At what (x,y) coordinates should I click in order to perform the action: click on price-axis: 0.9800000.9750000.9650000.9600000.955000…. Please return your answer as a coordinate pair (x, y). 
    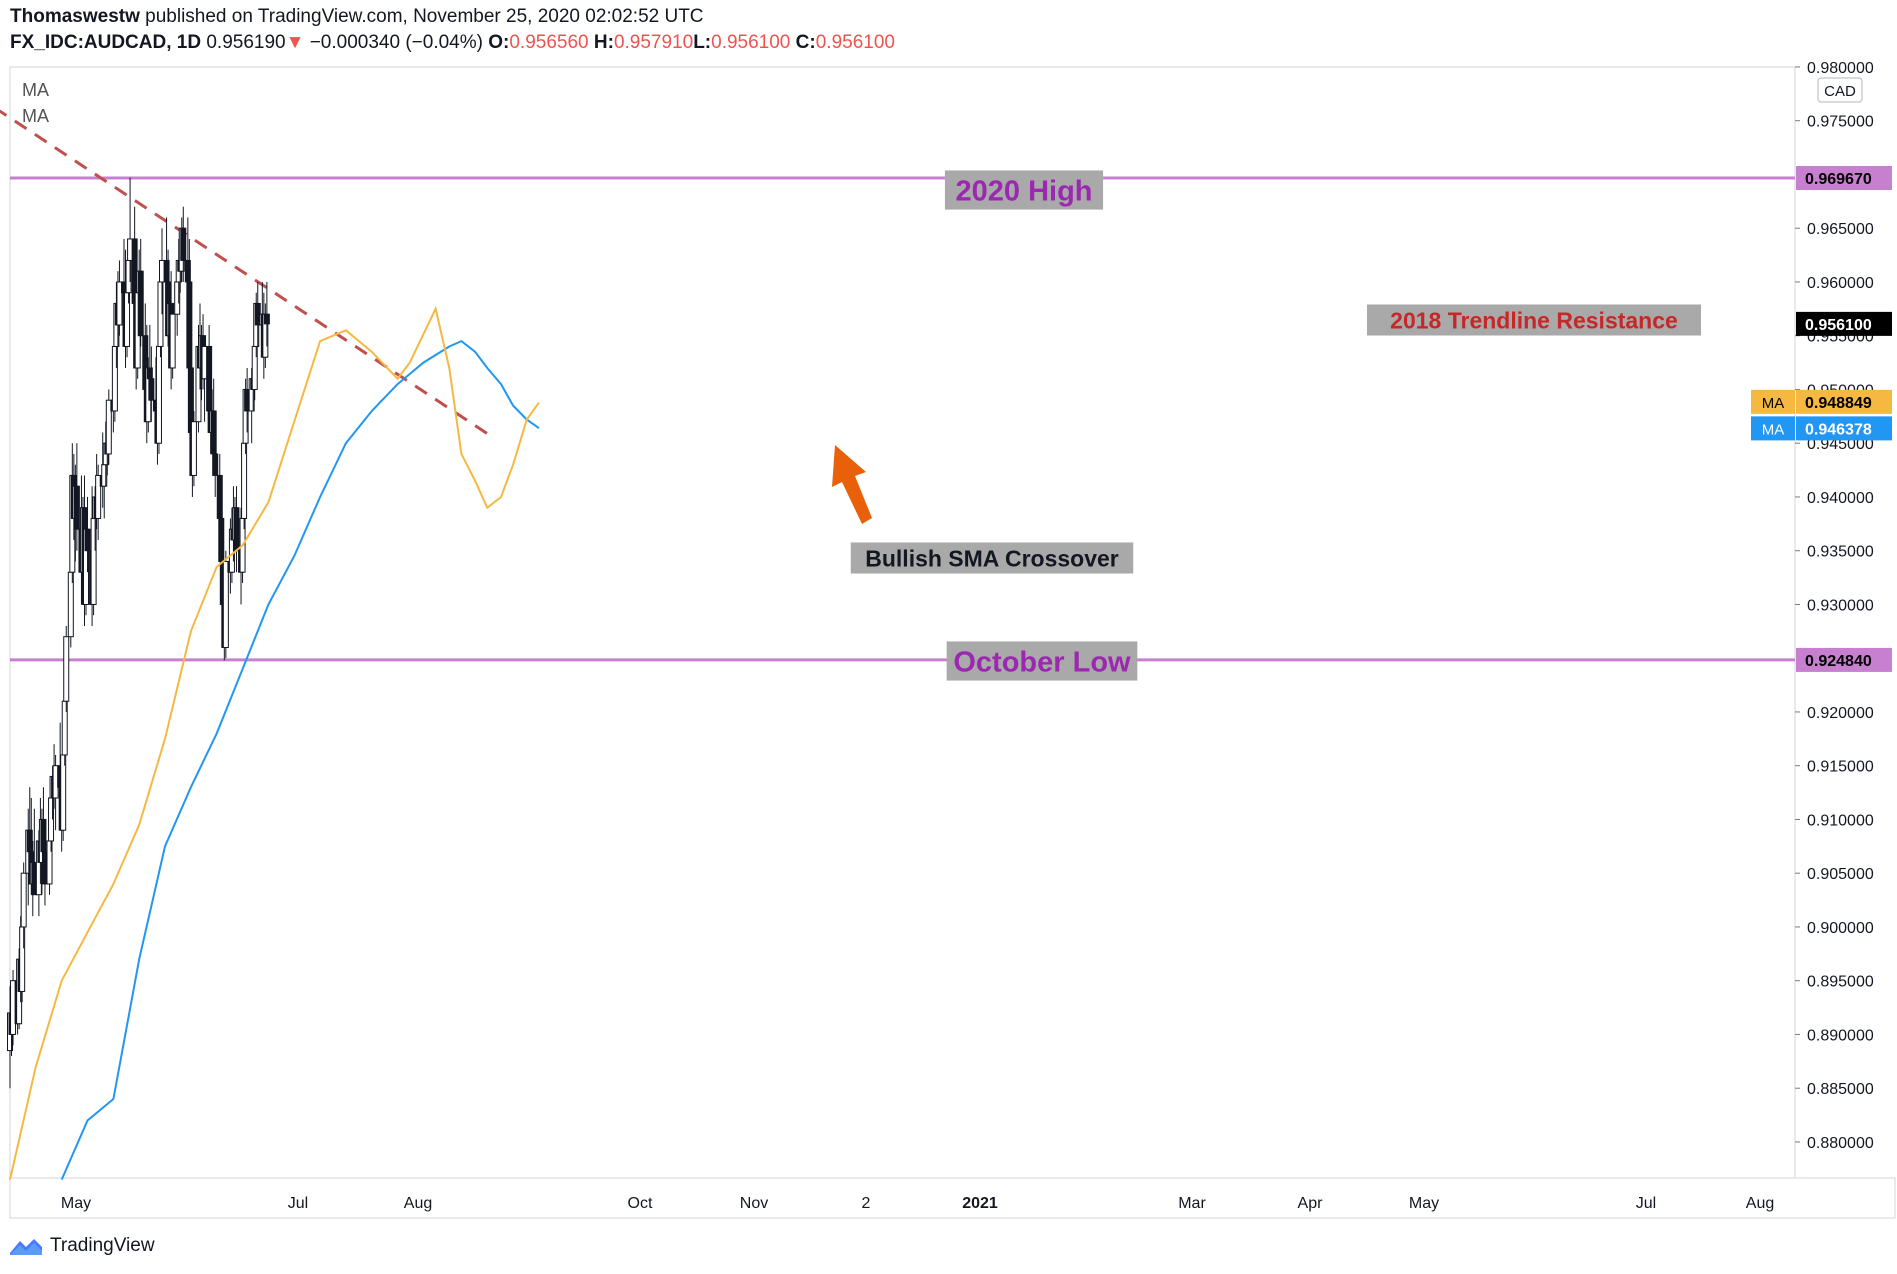
    Looking at the image, I should click on (1834, 606).